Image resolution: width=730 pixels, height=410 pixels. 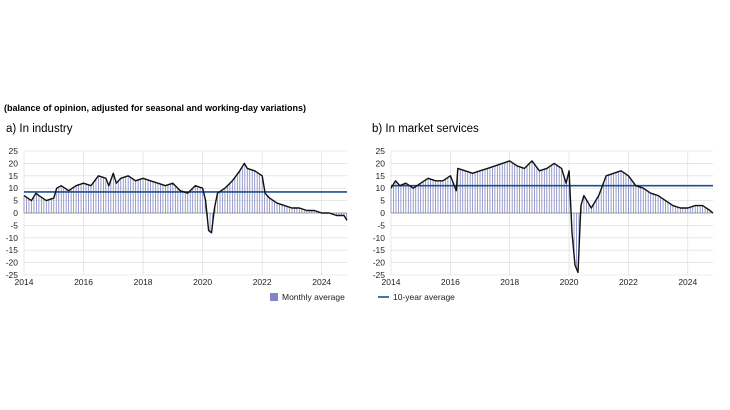 I want to click on panel-b-xtick-label: 2022, so click(x=628, y=282).